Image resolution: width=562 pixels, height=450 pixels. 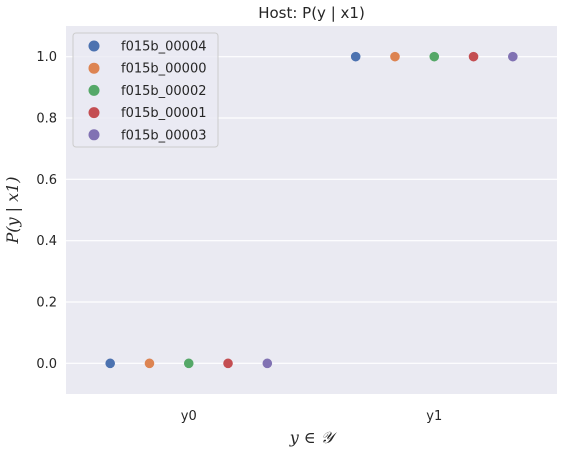 What do you see at coordinates (12, 210) in the screenshot?
I see `y-axis-label: P(y | x1)` at bounding box center [12, 210].